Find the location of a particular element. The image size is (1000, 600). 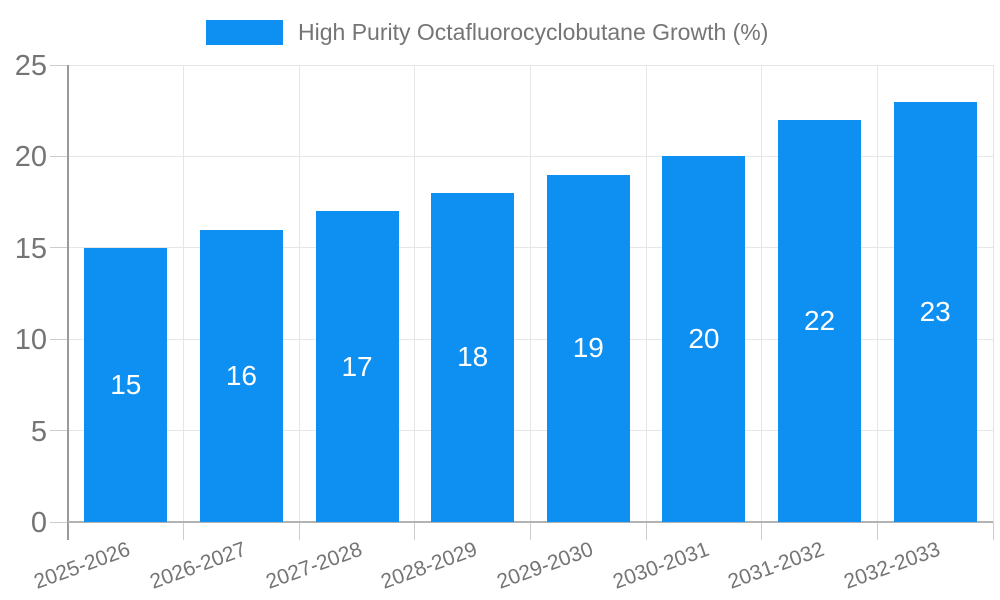

x-tick-label: 2027-2028 is located at coordinates (313, 565).